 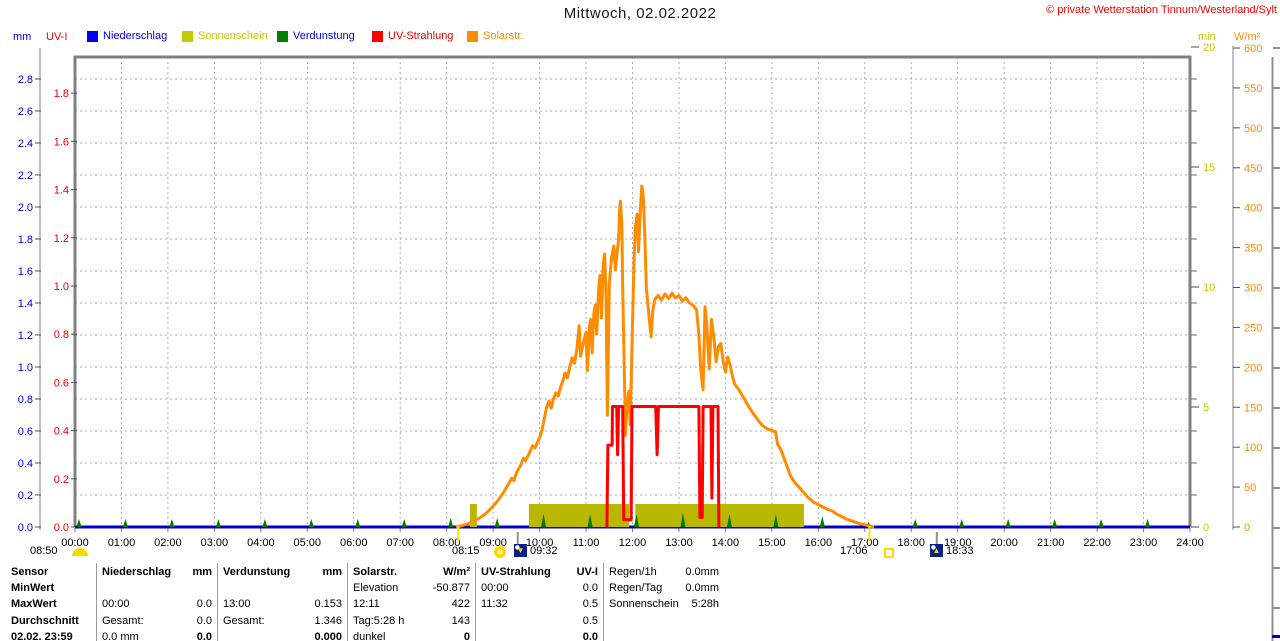 I want to click on legend-label: Verdunstung, so click(x=324, y=36).